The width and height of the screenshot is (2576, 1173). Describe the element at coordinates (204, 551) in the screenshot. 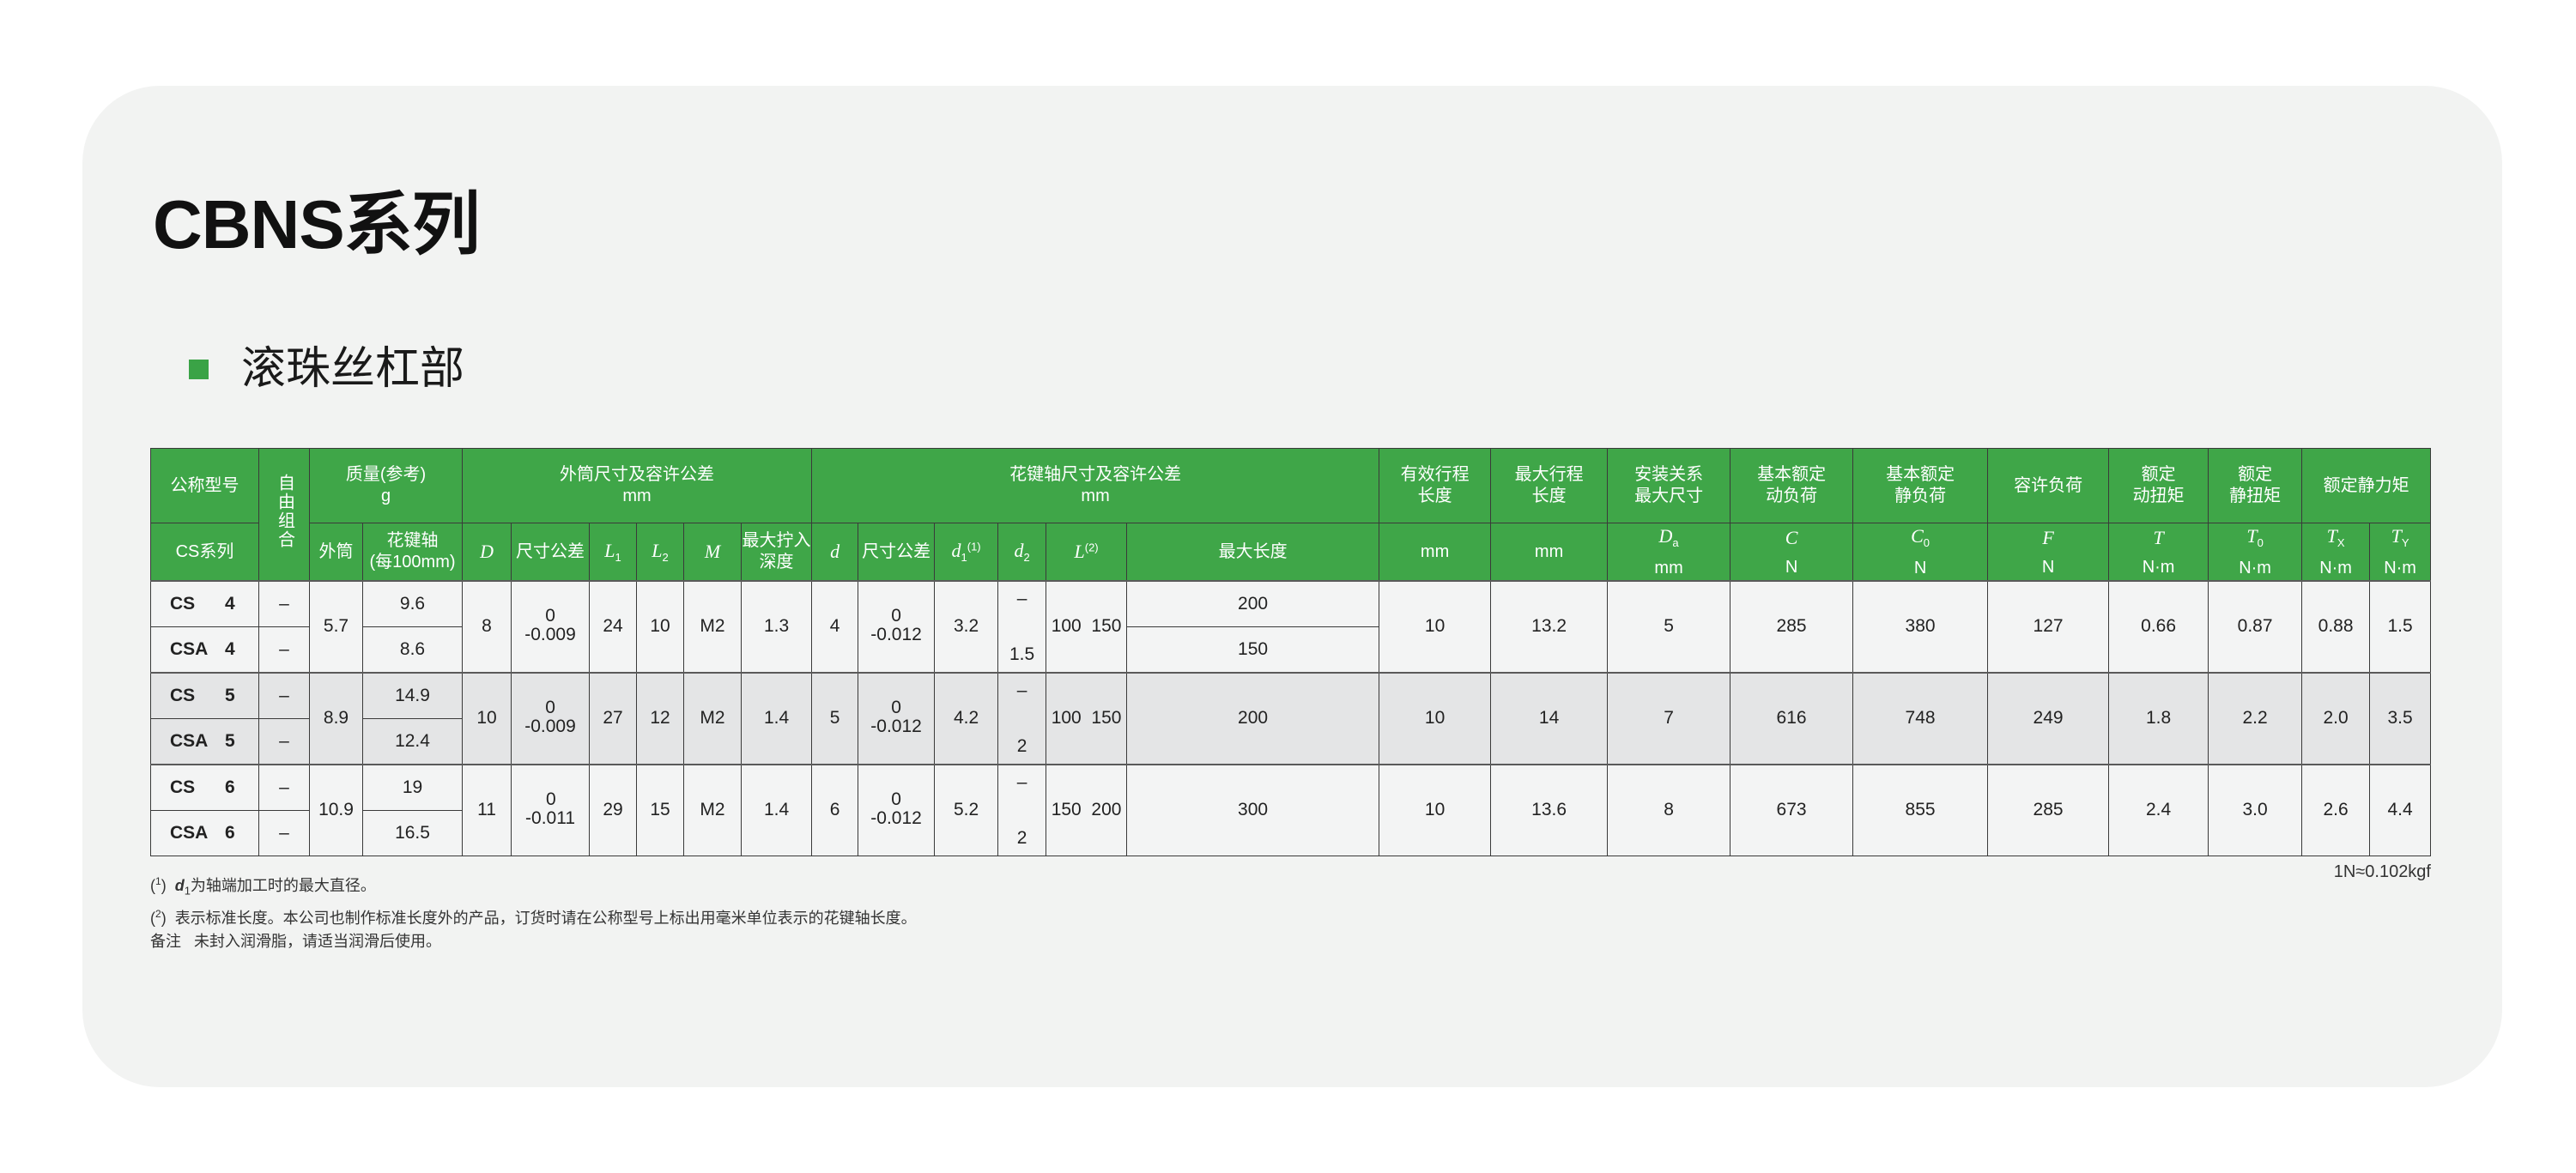

I see `header-label: CS系列` at that location.